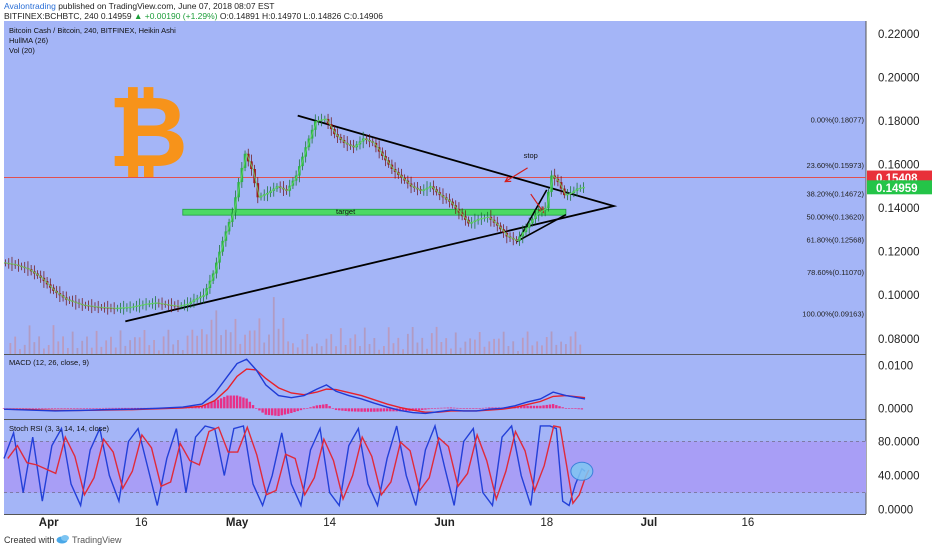 The image size is (932, 550). What do you see at coordinates (97, 540) in the screenshot?
I see `tradingview-brand: TradingView` at bounding box center [97, 540].